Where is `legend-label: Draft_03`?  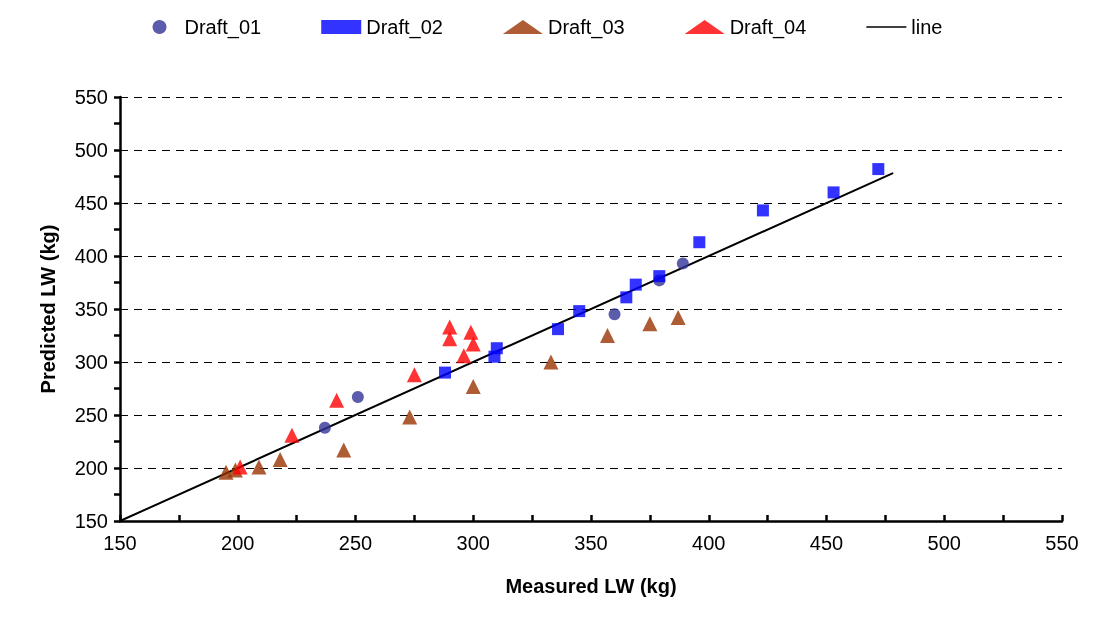 legend-label: Draft_03 is located at coordinates (586, 27).